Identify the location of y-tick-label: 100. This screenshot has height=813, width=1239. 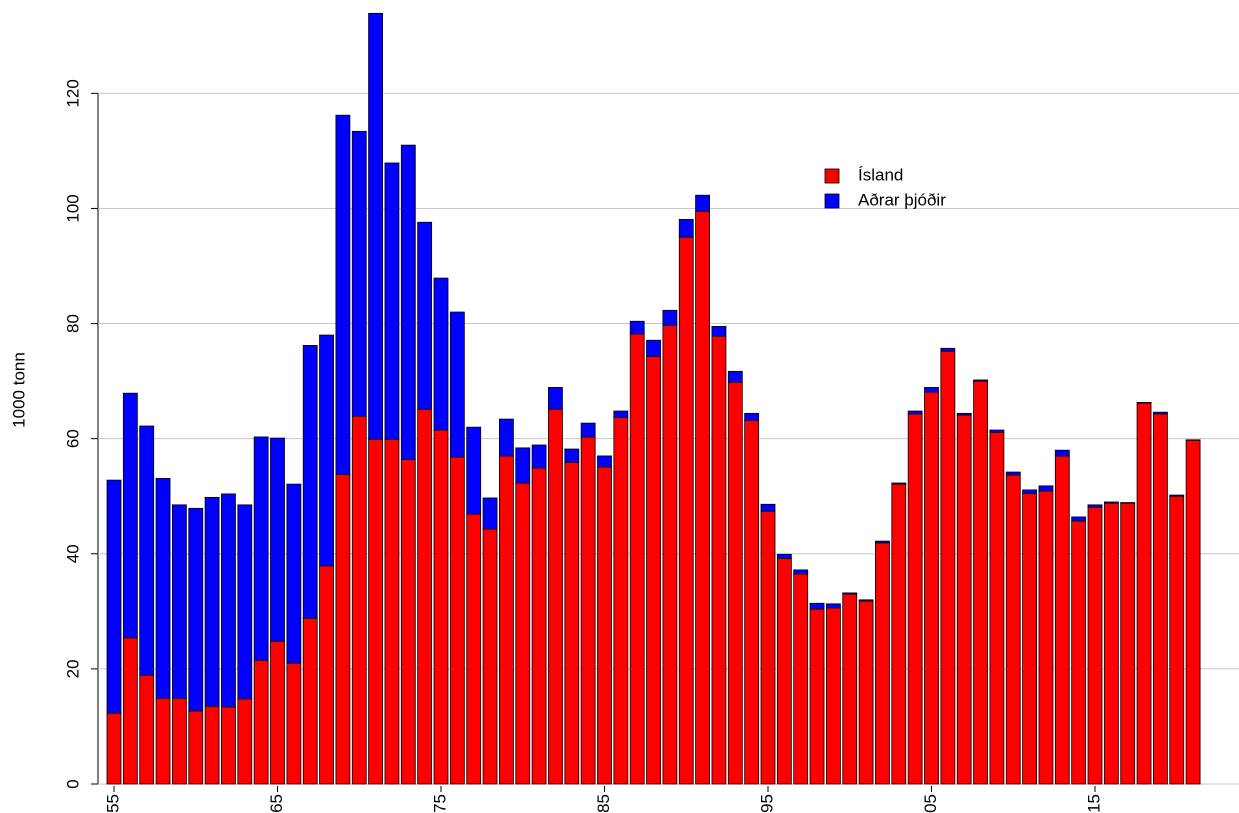
(72, 208).